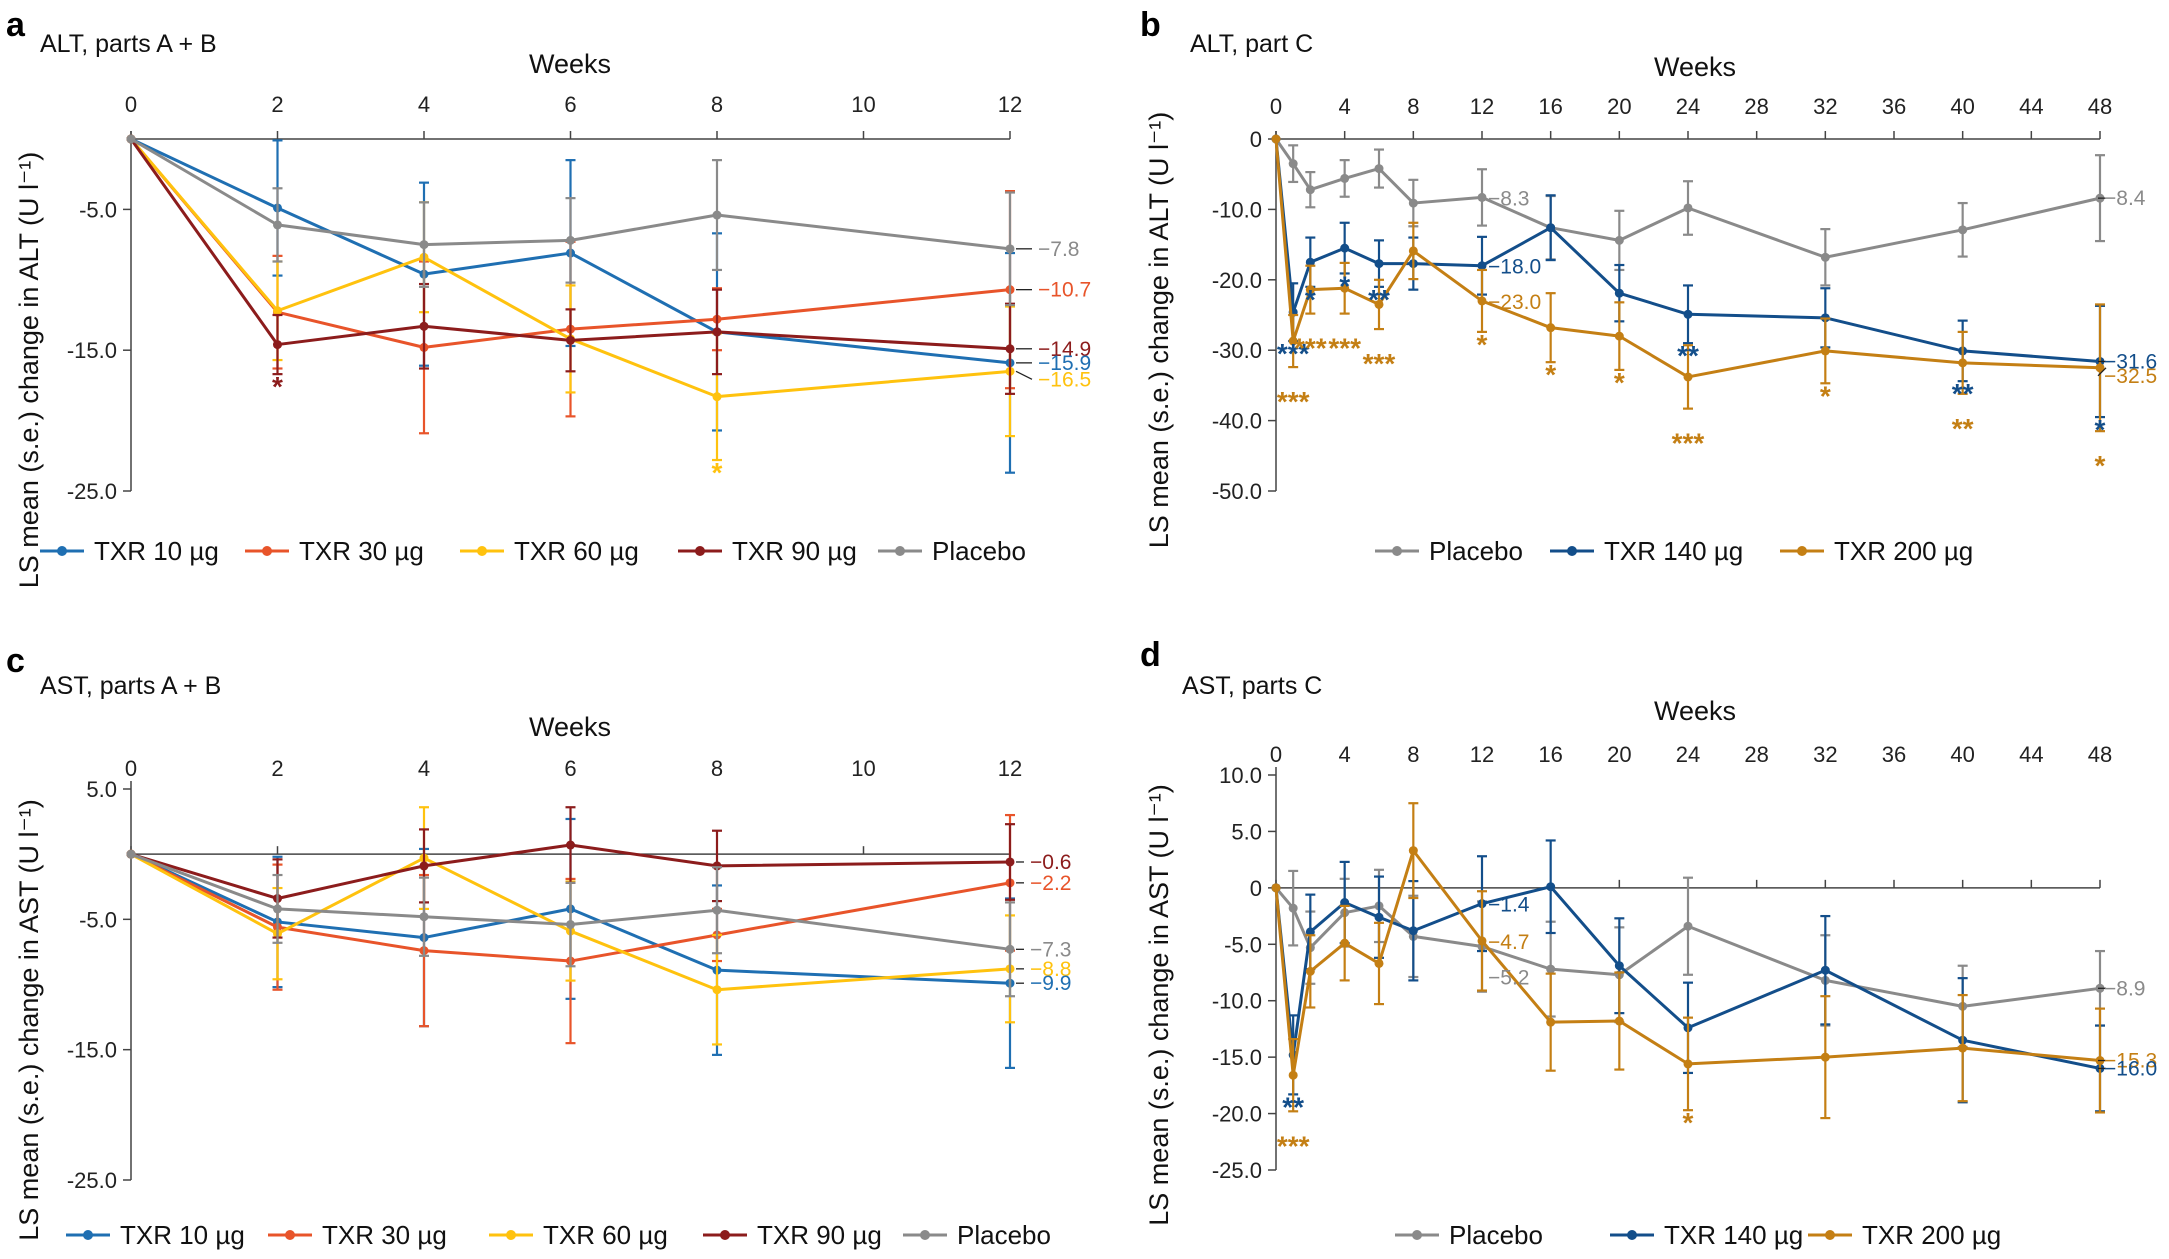 This screenshot has height=1259, width=2169. I want to click on panel-c-title: AST, parts A + B, so click(130, 686).